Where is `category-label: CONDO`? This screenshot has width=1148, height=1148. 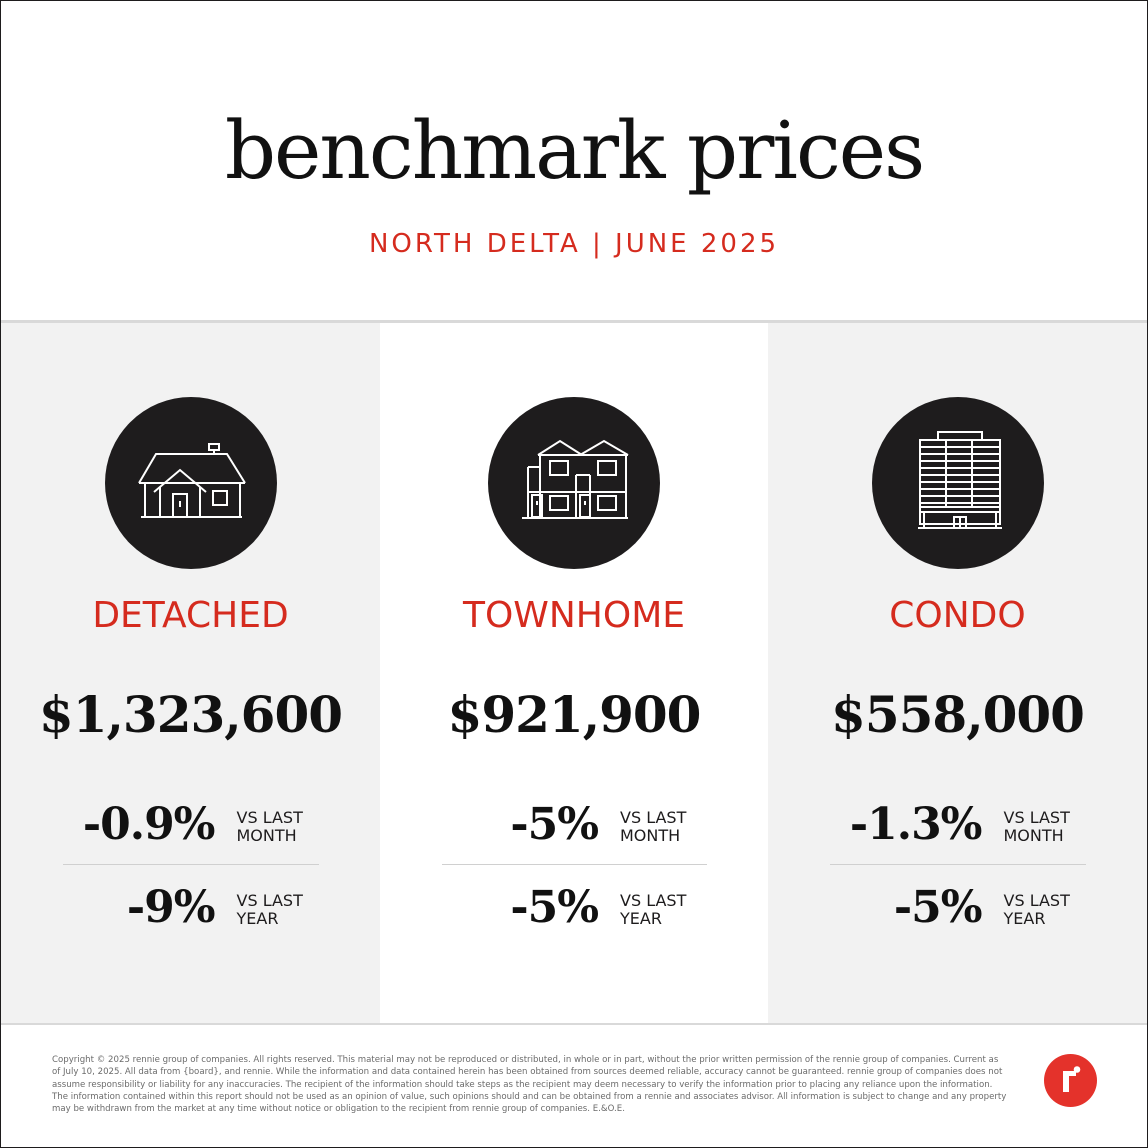 category-label: CONDO is located at coordinates (957, 615).